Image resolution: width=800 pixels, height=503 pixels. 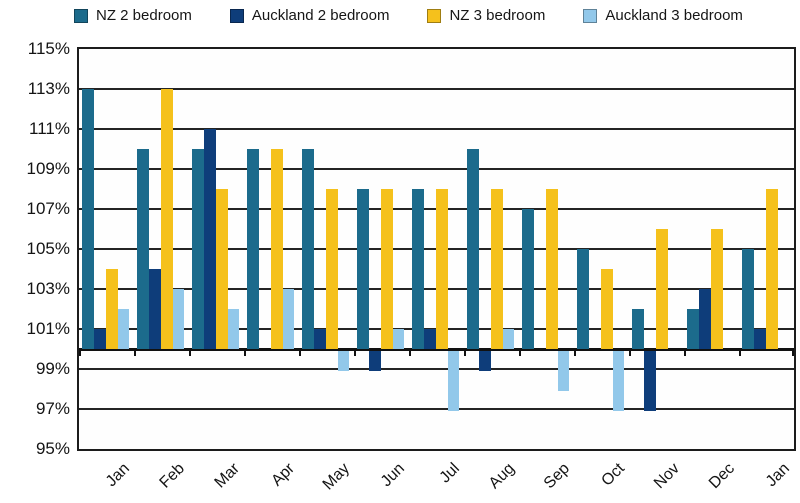 I want to click on x-category-label-feb-1: Feb, so click(x=171, y=476).